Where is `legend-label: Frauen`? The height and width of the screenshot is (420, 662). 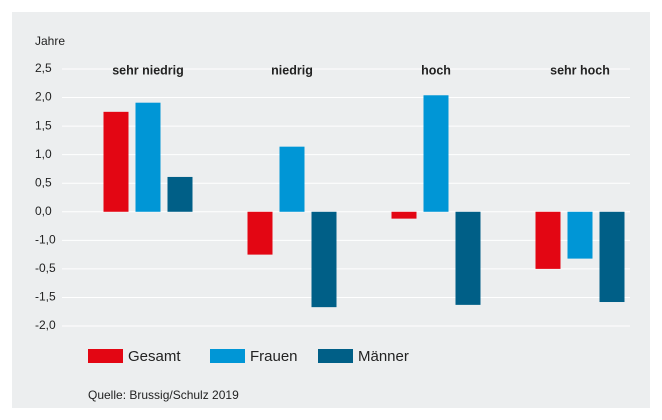 legend-label: Frauen is located at coordinates (274, 356).